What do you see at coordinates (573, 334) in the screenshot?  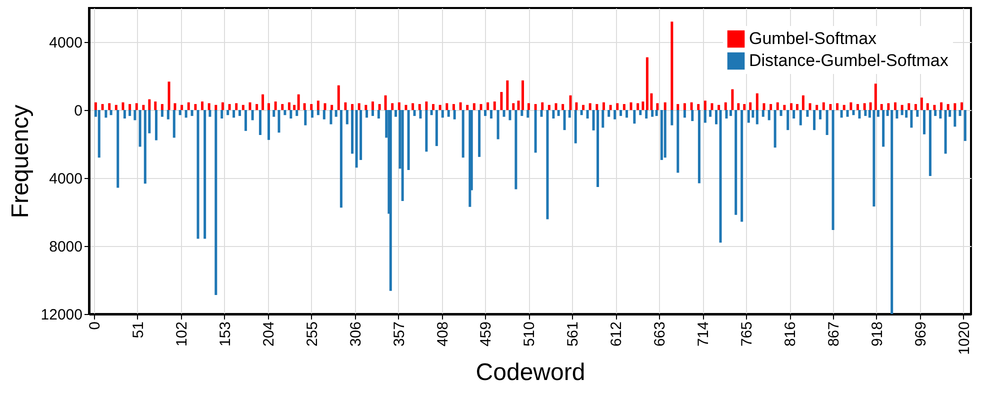 I see `x-tick-label: 561` at bounding box center [573, 334].